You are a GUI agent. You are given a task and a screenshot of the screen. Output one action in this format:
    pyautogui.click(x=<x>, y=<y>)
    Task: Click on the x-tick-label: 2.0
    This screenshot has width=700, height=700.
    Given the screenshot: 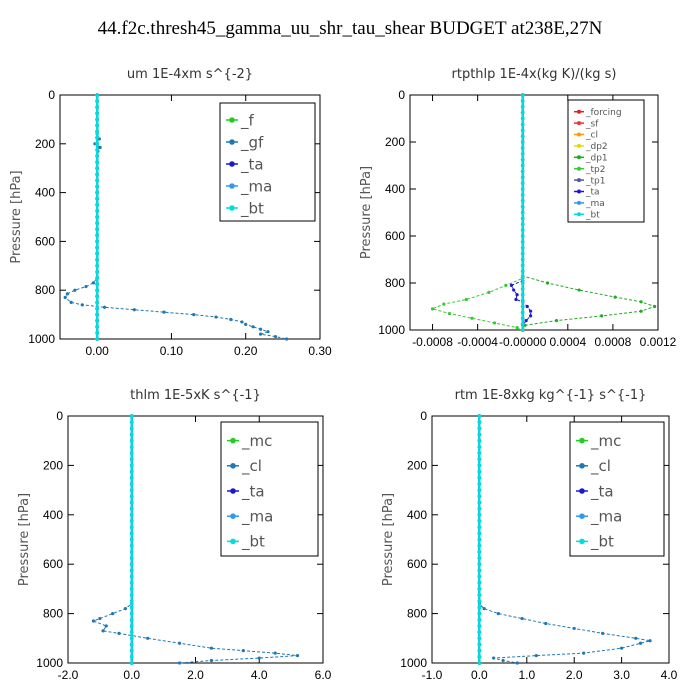 What is the action you would take?
    pyautogui.click(x=574, y=675)
    